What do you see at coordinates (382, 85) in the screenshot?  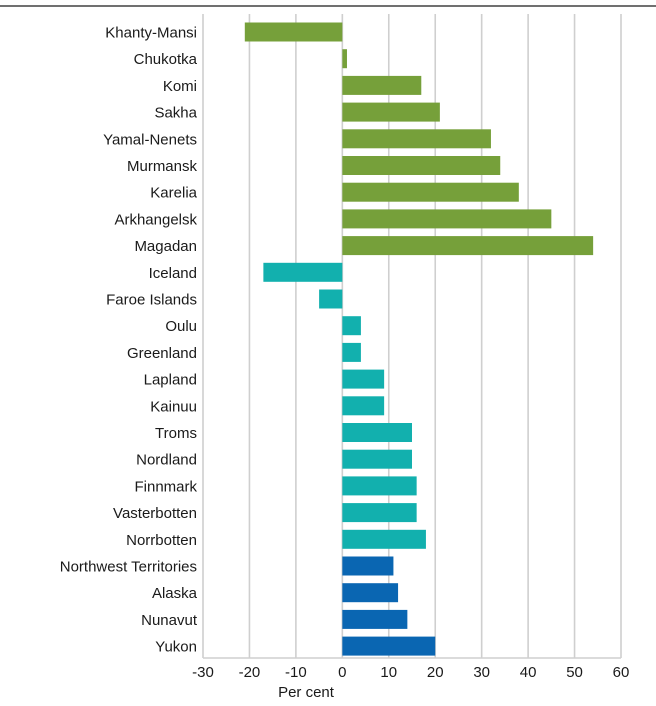 I see `bar-komi` at bounding box center [382, 85].